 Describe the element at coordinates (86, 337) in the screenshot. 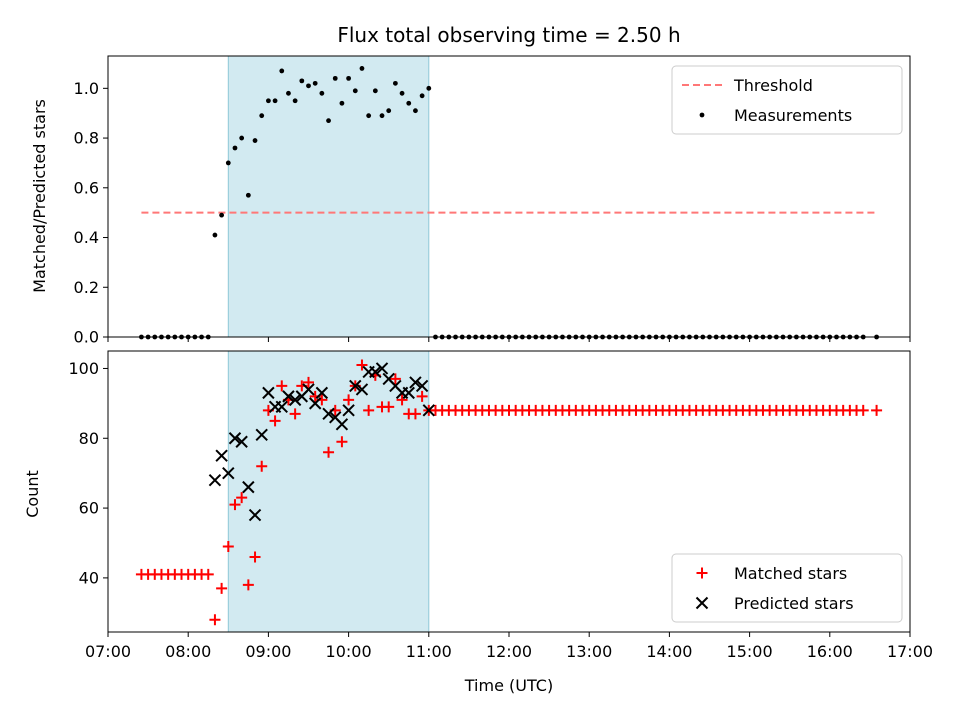

I see `y-tick-label: 0.0` at that location.